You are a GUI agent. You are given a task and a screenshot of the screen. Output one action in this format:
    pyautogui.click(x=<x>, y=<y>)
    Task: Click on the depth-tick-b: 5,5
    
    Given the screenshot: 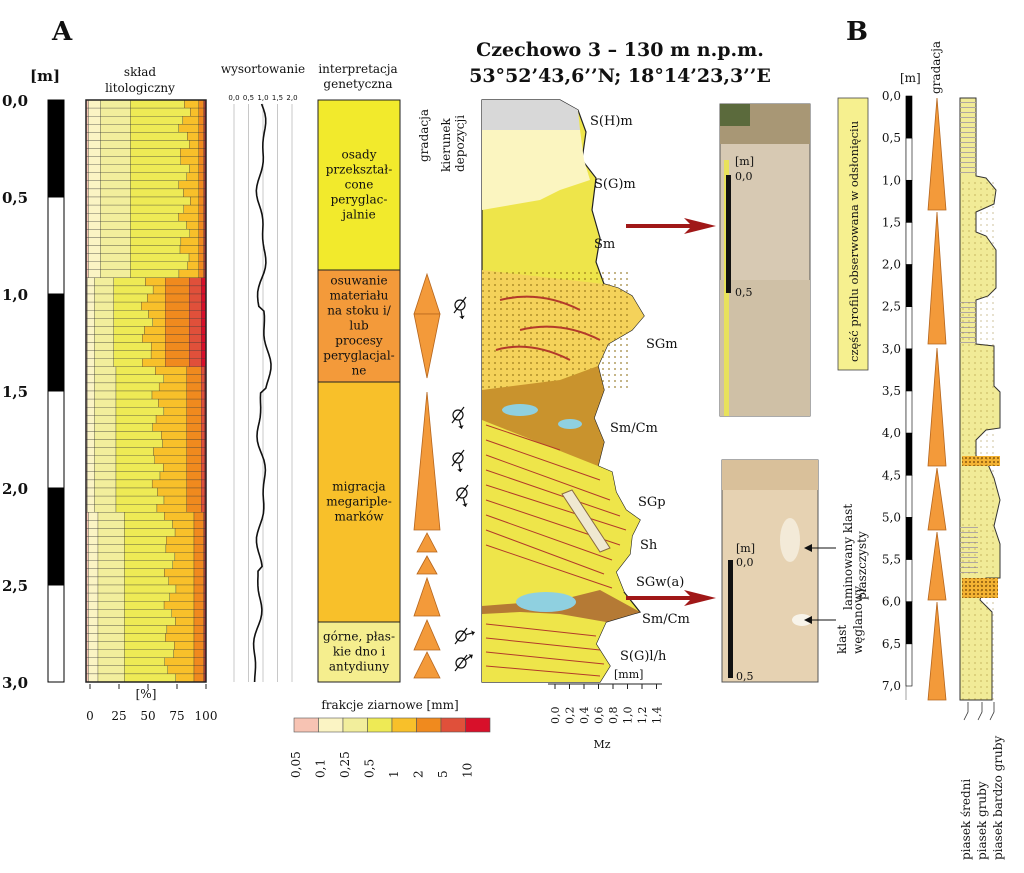 What is the action you would take?
    pyautogui.click(x=891, y=560)
    